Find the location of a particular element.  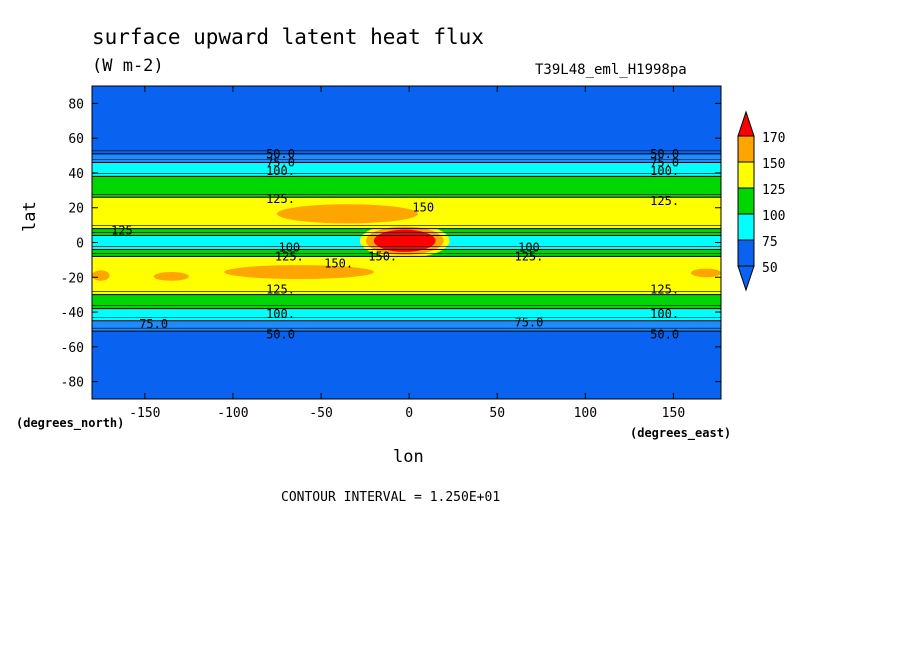

x-tick-label: 50 is located at coordinates (497, 413).